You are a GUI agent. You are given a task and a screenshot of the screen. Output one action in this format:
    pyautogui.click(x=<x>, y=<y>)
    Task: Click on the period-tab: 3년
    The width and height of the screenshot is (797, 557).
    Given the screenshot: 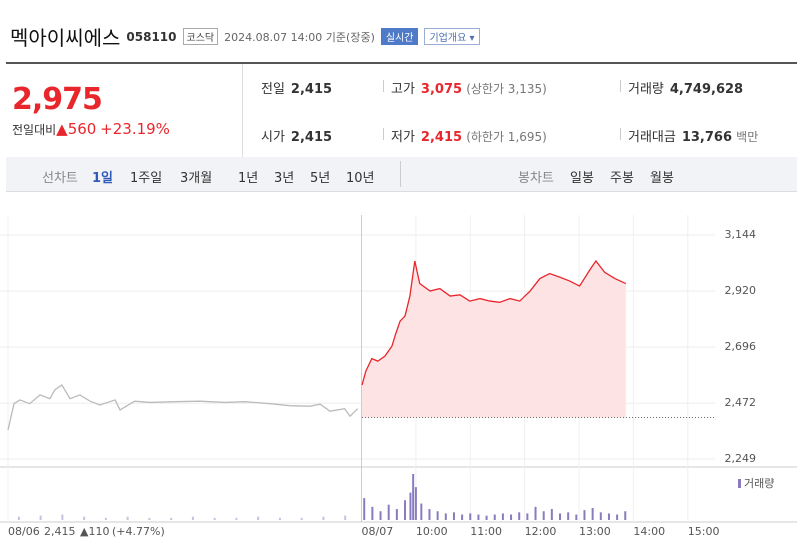 What is the action you would take?
    pyautogui.click(x=284, y=178)
    